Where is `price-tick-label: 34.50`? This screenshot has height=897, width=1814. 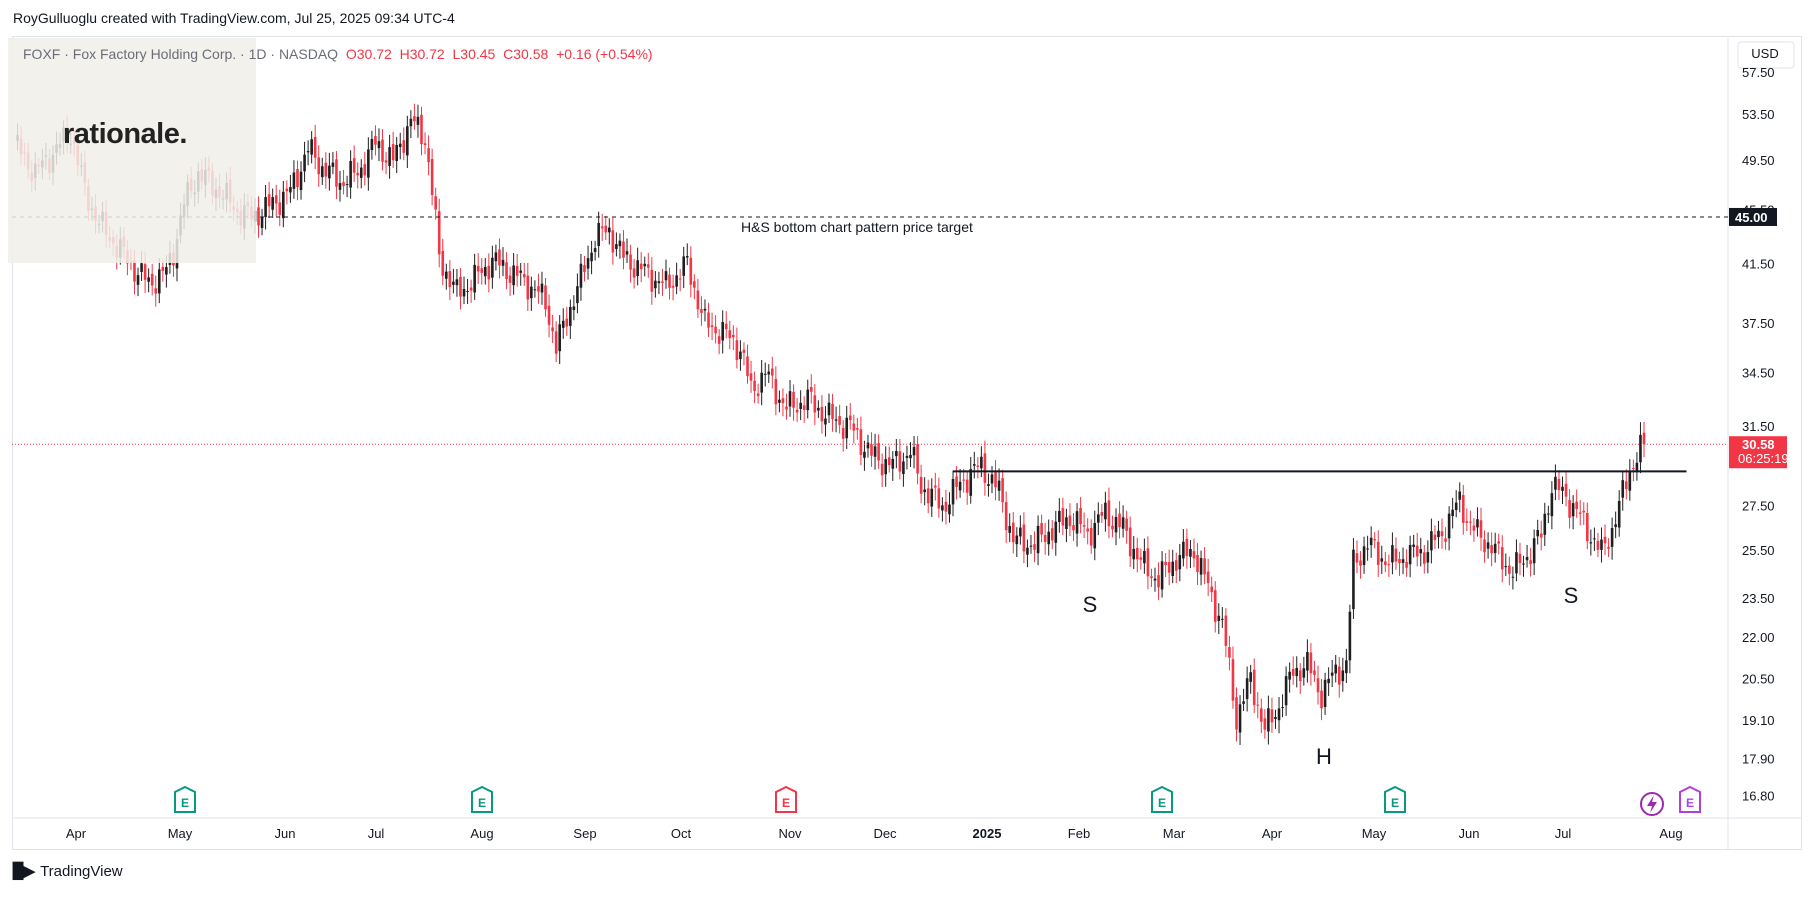
price-tick-label: 34.50 is located at coordinates (1758, 372).